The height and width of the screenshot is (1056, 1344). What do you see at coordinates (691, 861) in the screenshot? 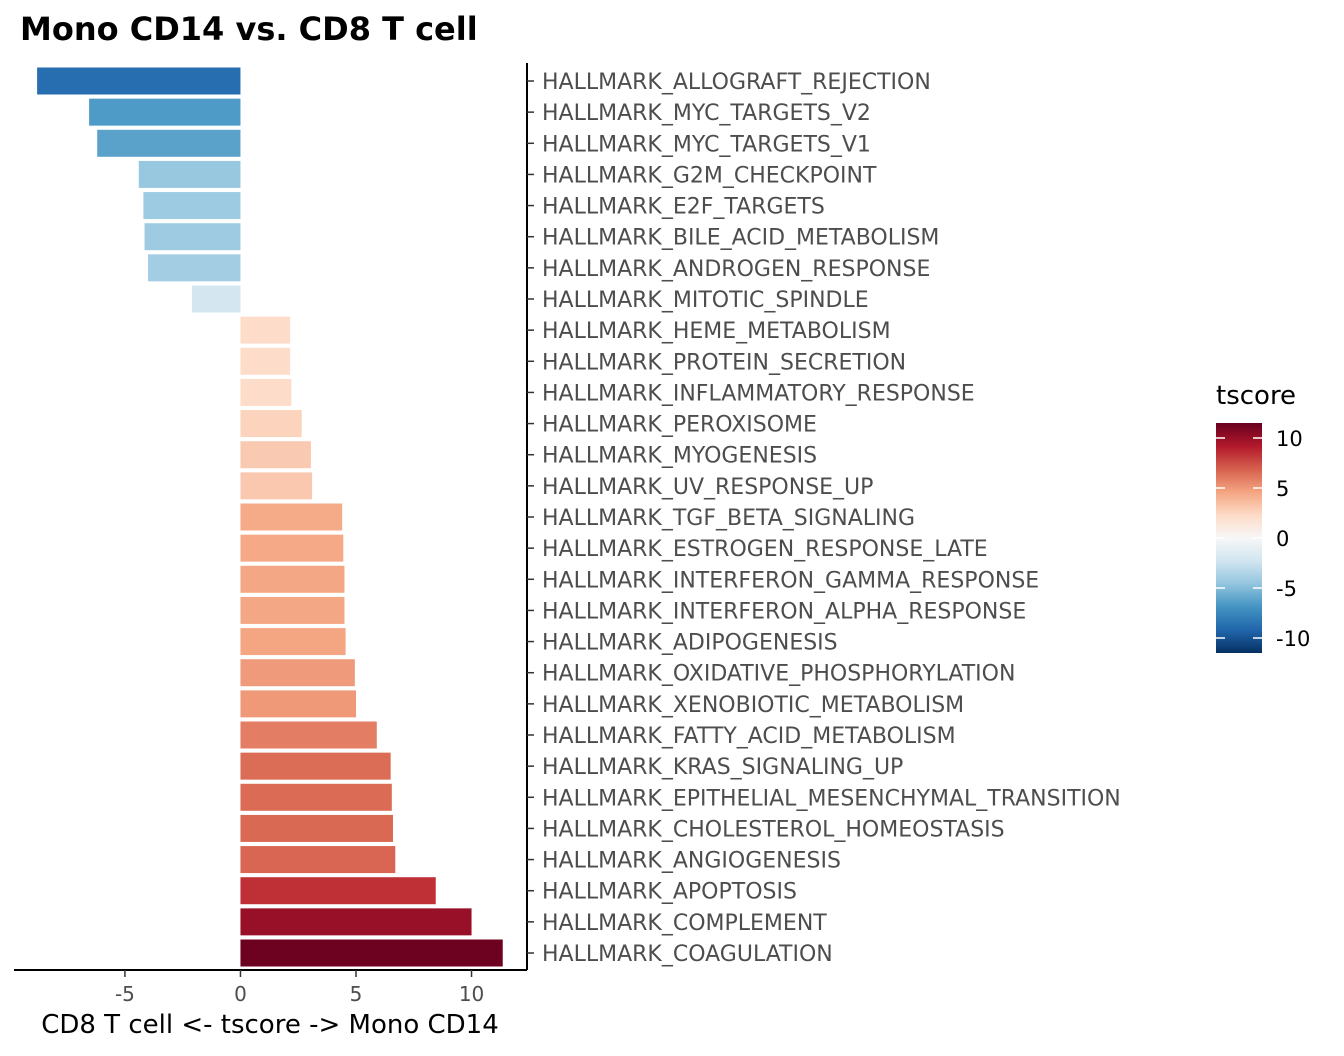
I see `y-tick-label: HALLMARK_ANGIOGENESIS` at bounding box center [691, 861].